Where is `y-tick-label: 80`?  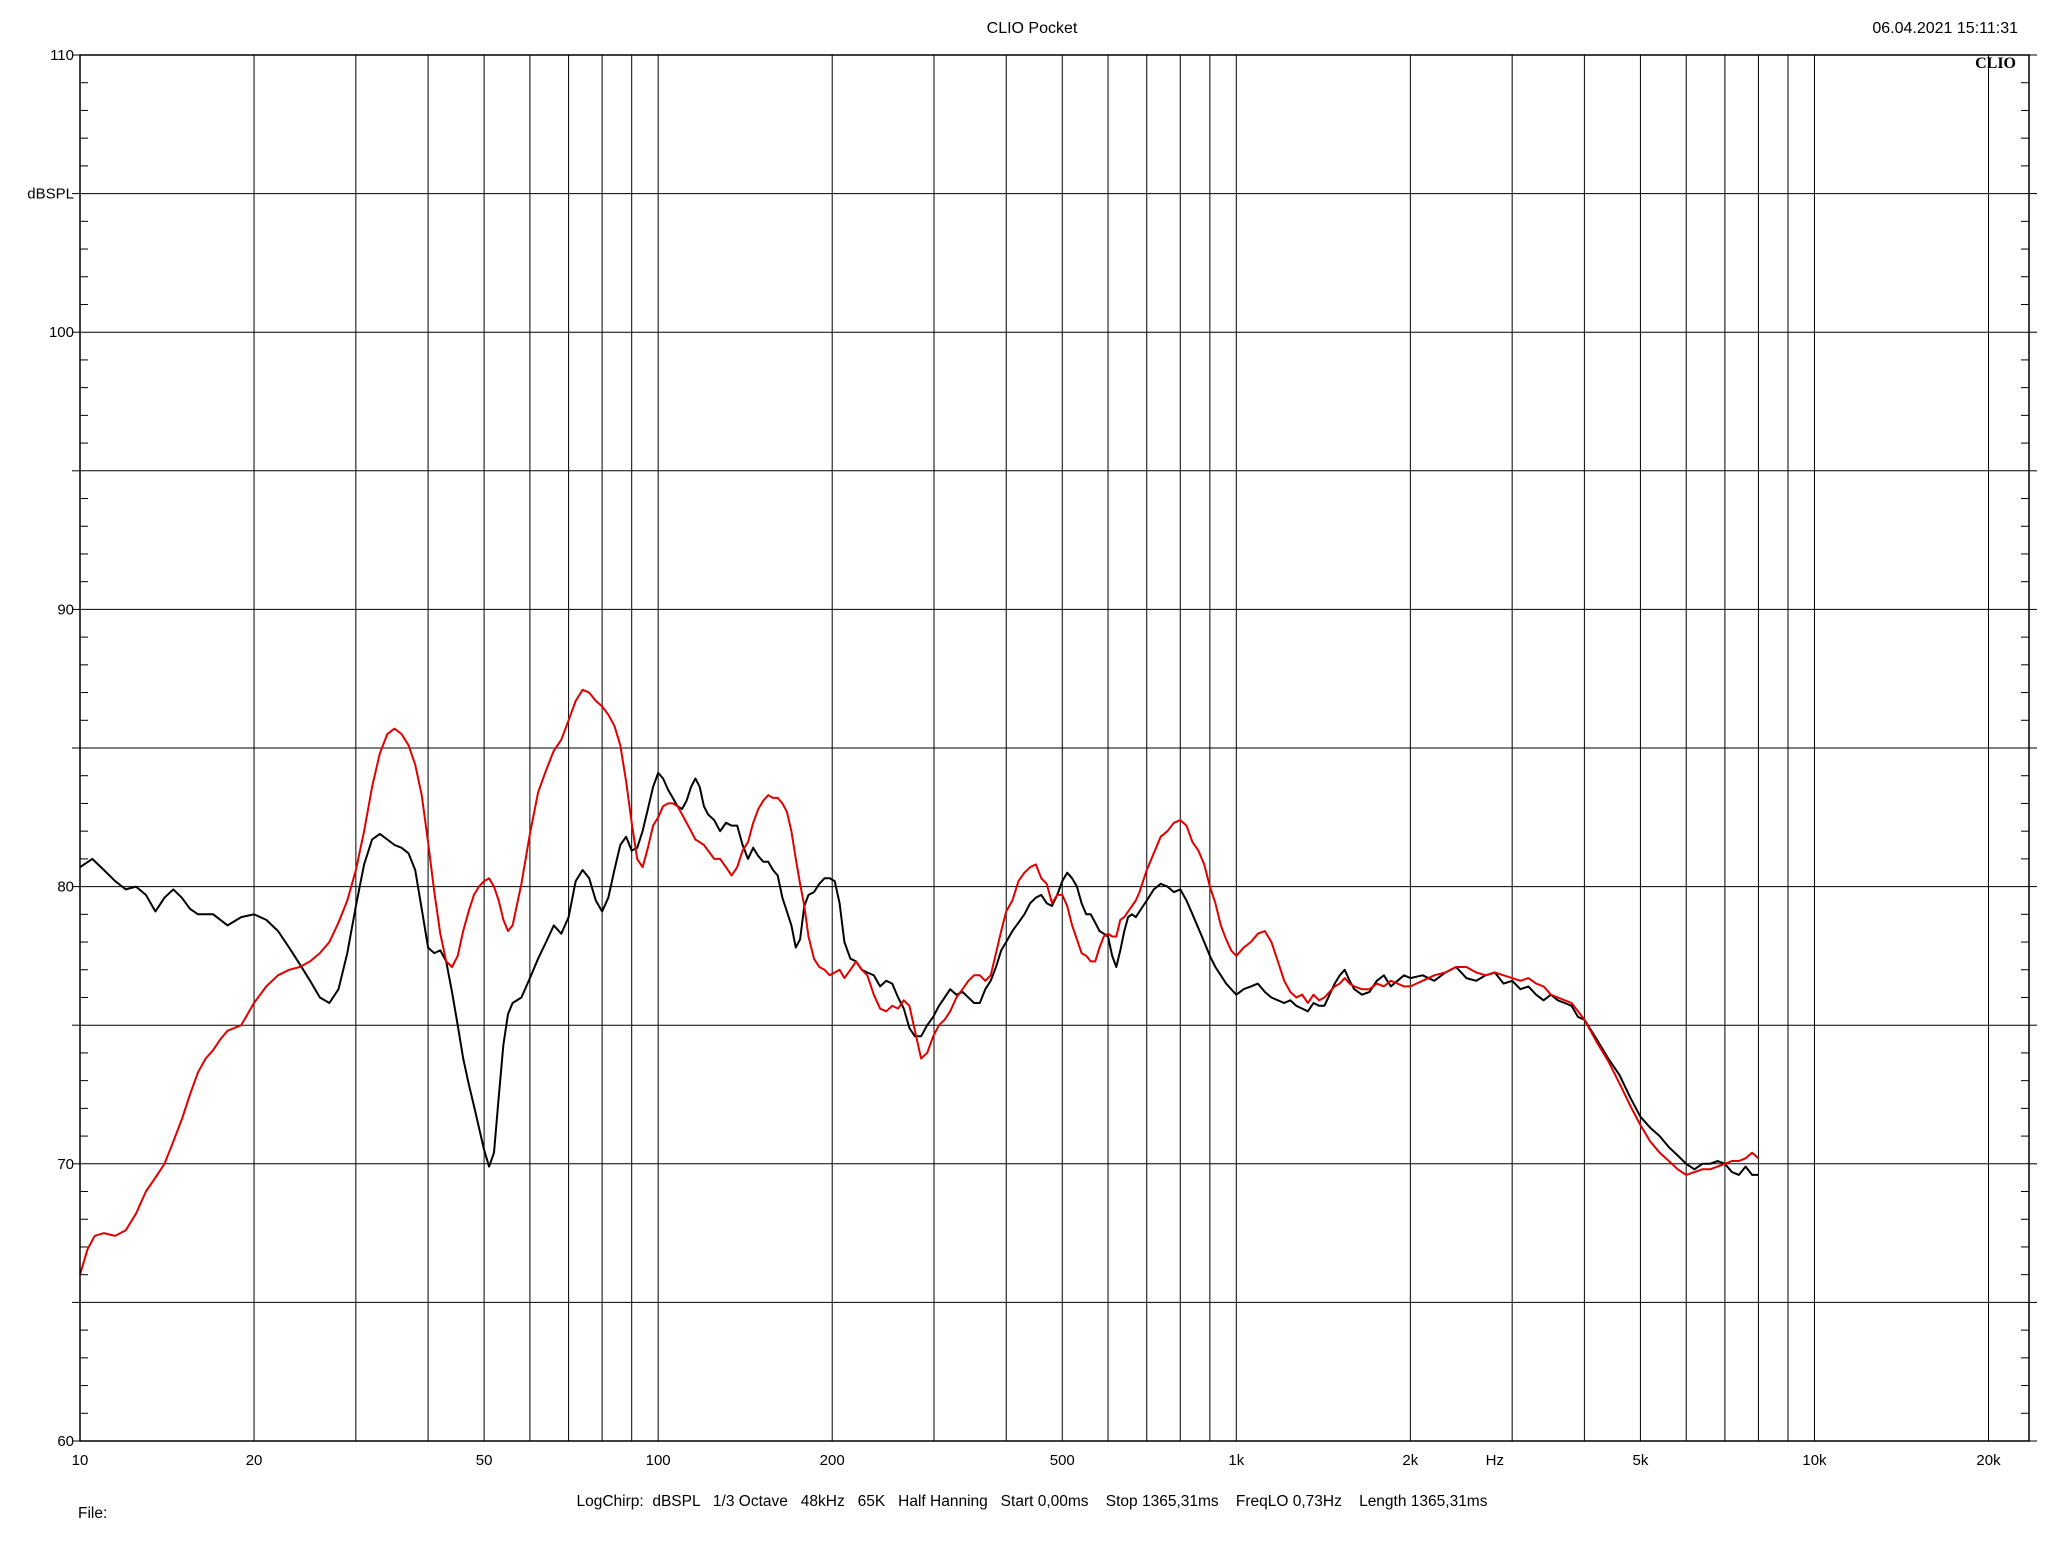
y-tick-label: 80 is located at coordinates (65, 887).